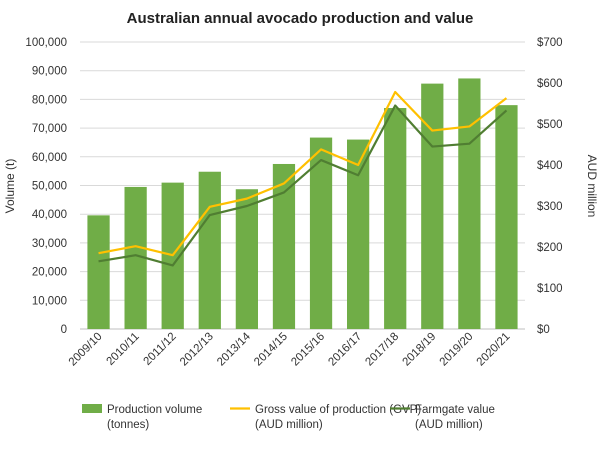  What do you see at coordinates (49, 158) in the screenshot?
I see `y-tick-label: 60,000` at bounding box center [49, 158].